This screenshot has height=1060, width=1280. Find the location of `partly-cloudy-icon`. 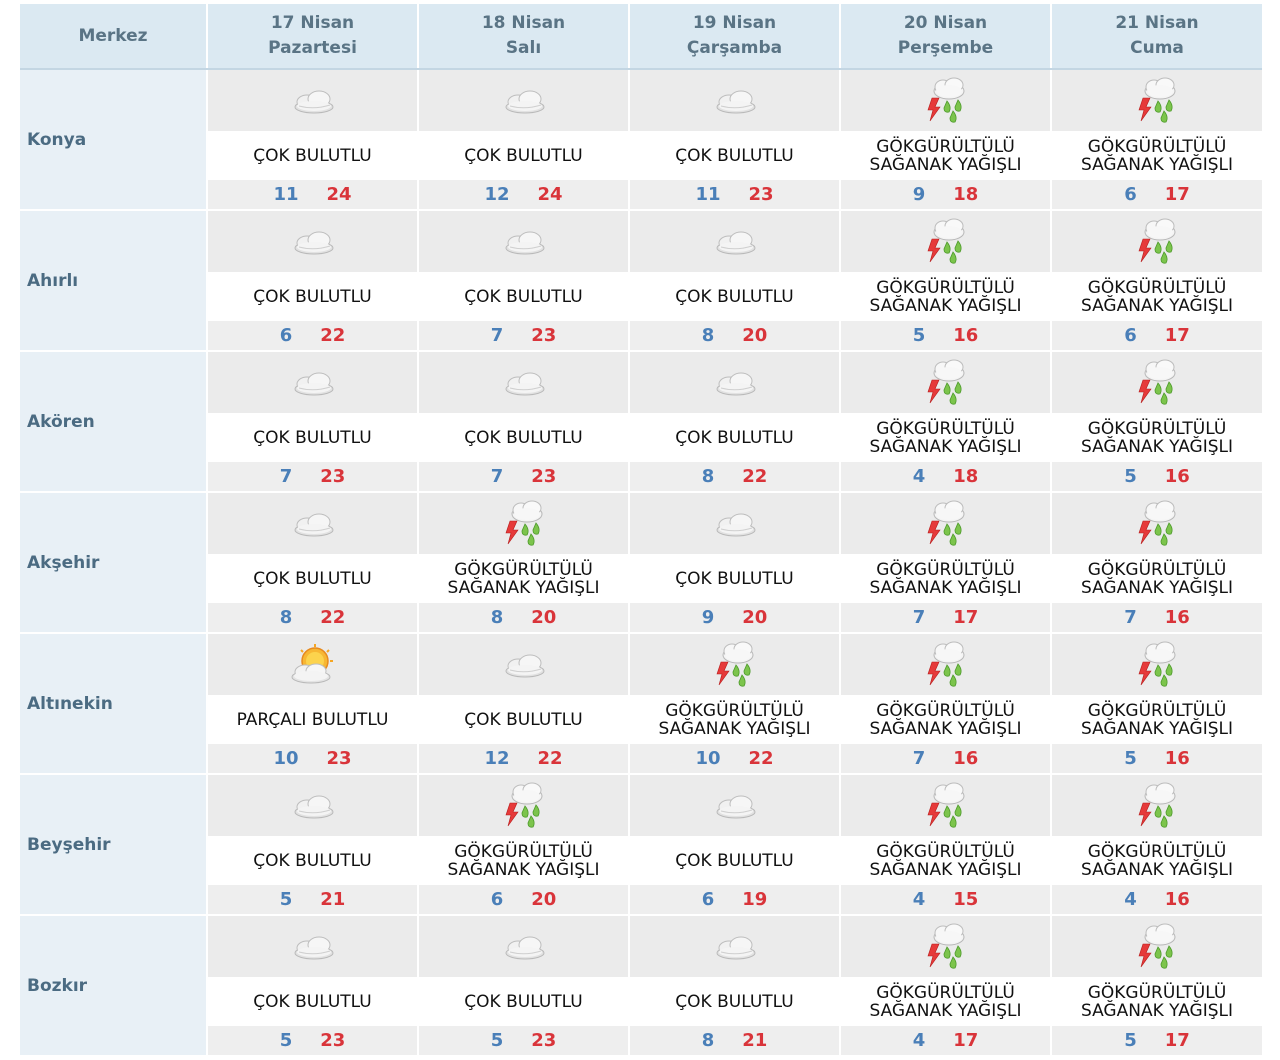

partly-cloudy-icon is located at coordinates (313, 665).